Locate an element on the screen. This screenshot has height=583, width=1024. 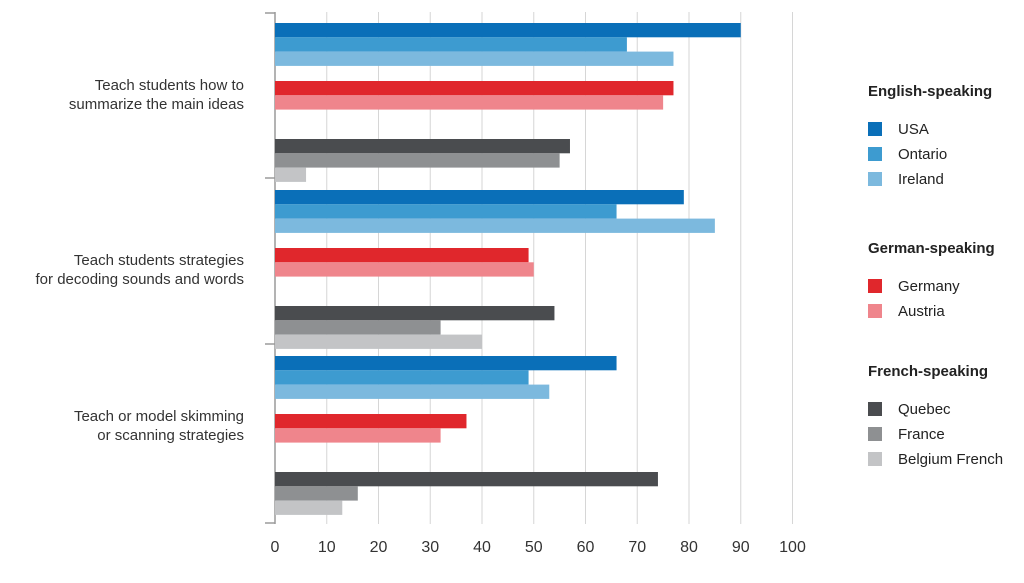
x-tick-labels: 0 10 20 30 40 50 60 70 80 90 100 is located at coordinates (538, 547).